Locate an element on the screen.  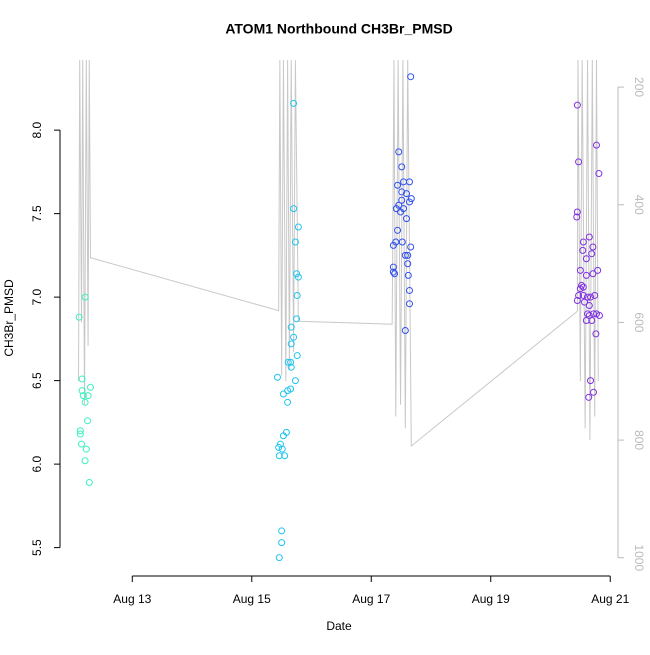
y-tick-label: 6.5 is located at coordinates (37, 380).